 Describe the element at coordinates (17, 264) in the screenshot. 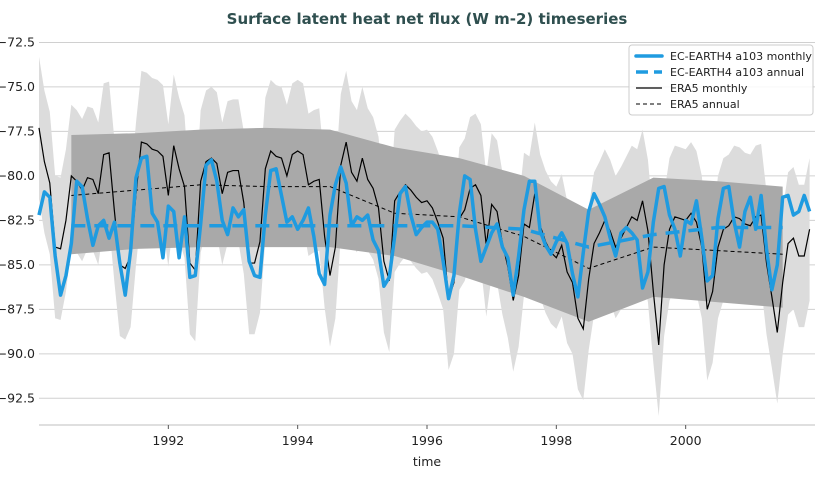

I see `y-tick-label: −85.0` at that location.